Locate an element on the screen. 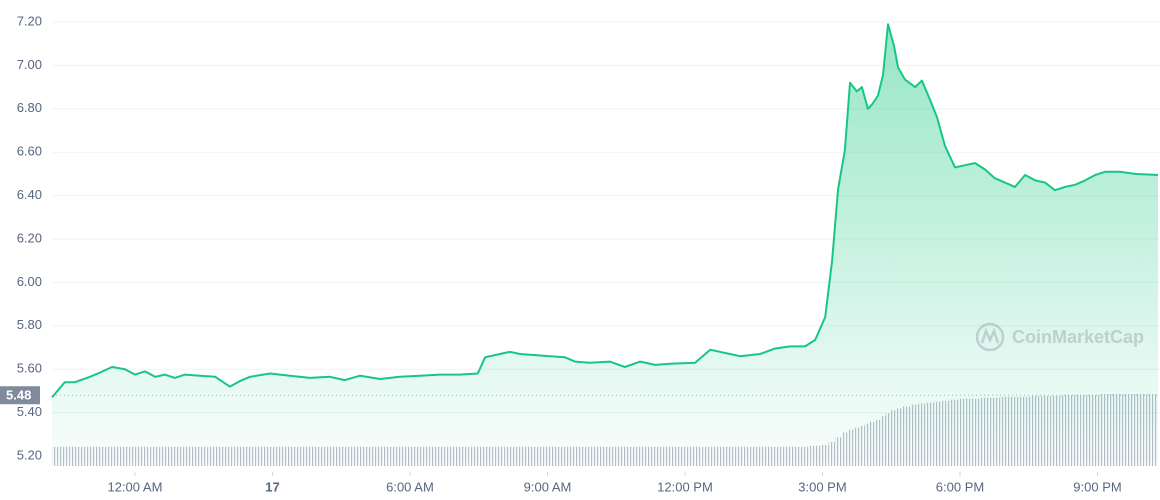  reference-label: 5.48 is located at coordinates (18, 395).